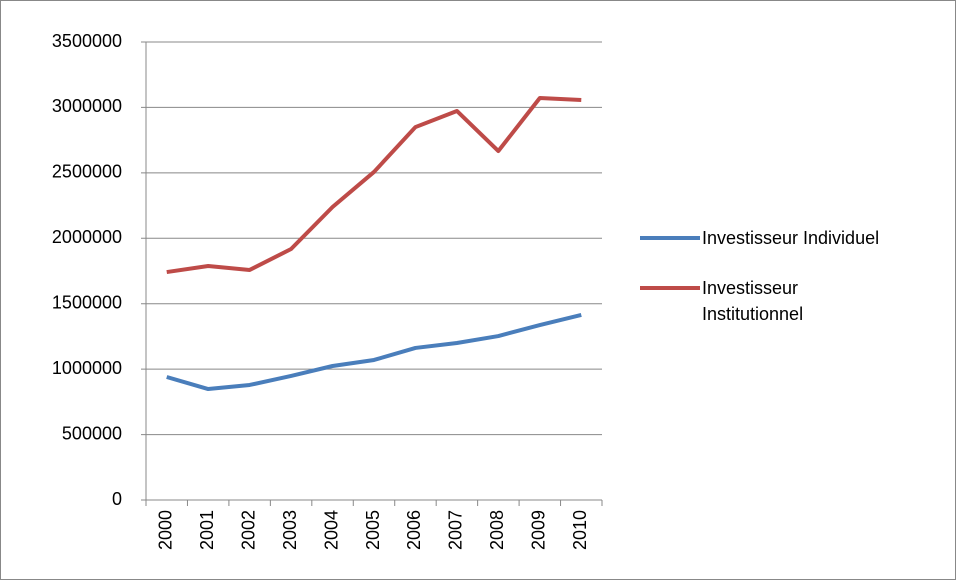  Describe the element at coordinates (87, 368) in the screenshot. I see `y-tick-label: 1000000` at that location.